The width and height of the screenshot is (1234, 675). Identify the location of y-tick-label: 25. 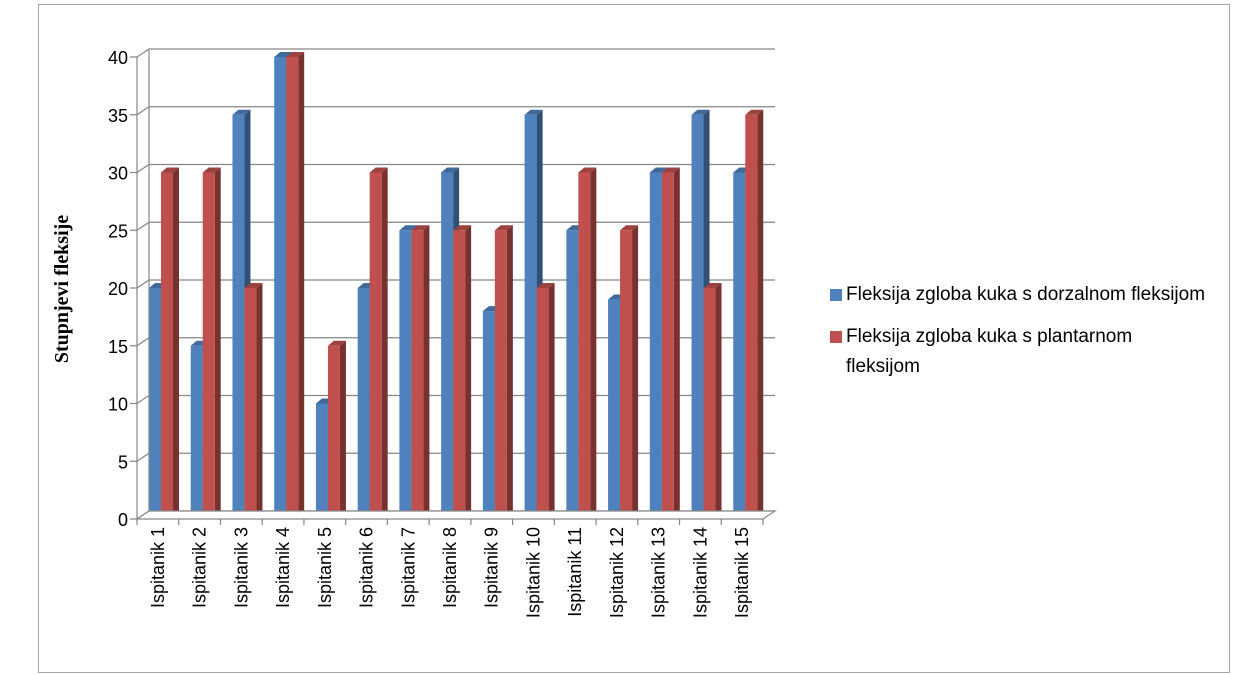
(118, 231).